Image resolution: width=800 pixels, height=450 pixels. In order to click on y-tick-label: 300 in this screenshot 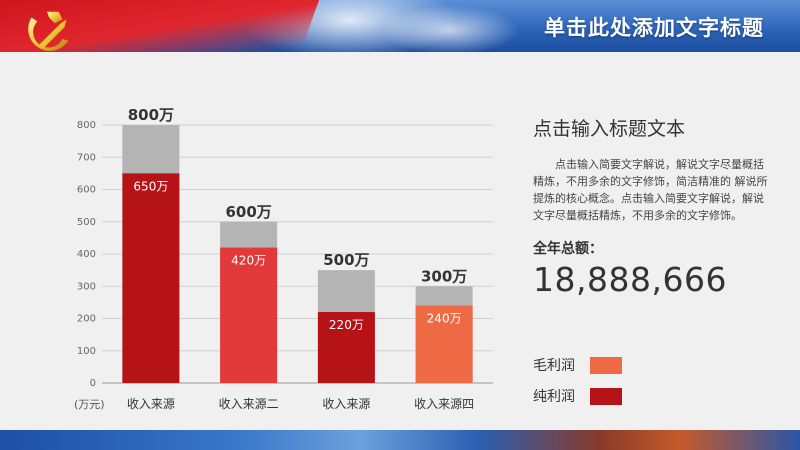, I will do `click(86, 286)`.